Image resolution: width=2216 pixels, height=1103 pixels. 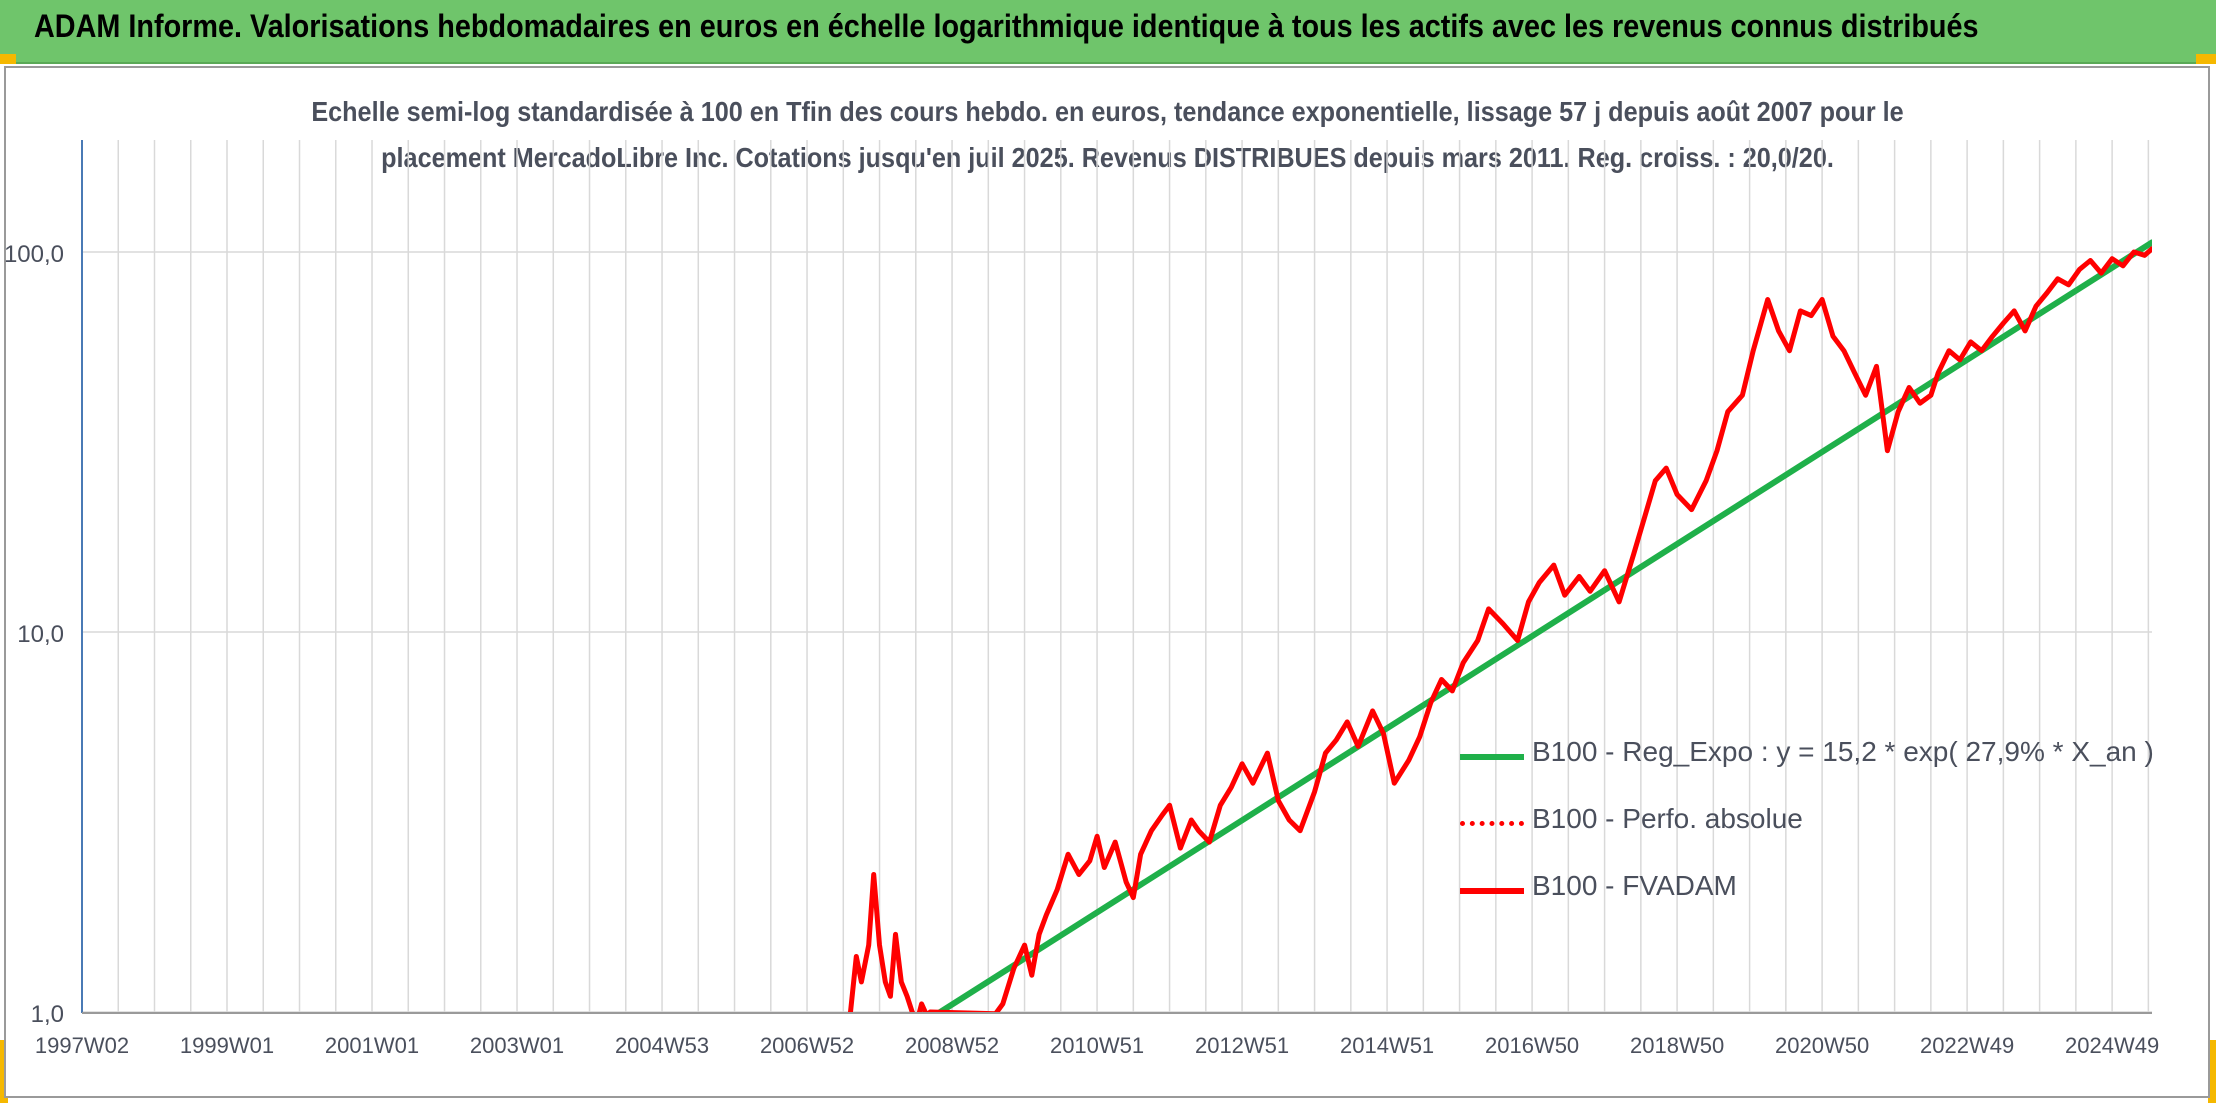 What do you see at coordinates (1242, 1045) in the screenshot?
I see `x-tick-label: 2012W51` at bounding box center [1242, 1045].